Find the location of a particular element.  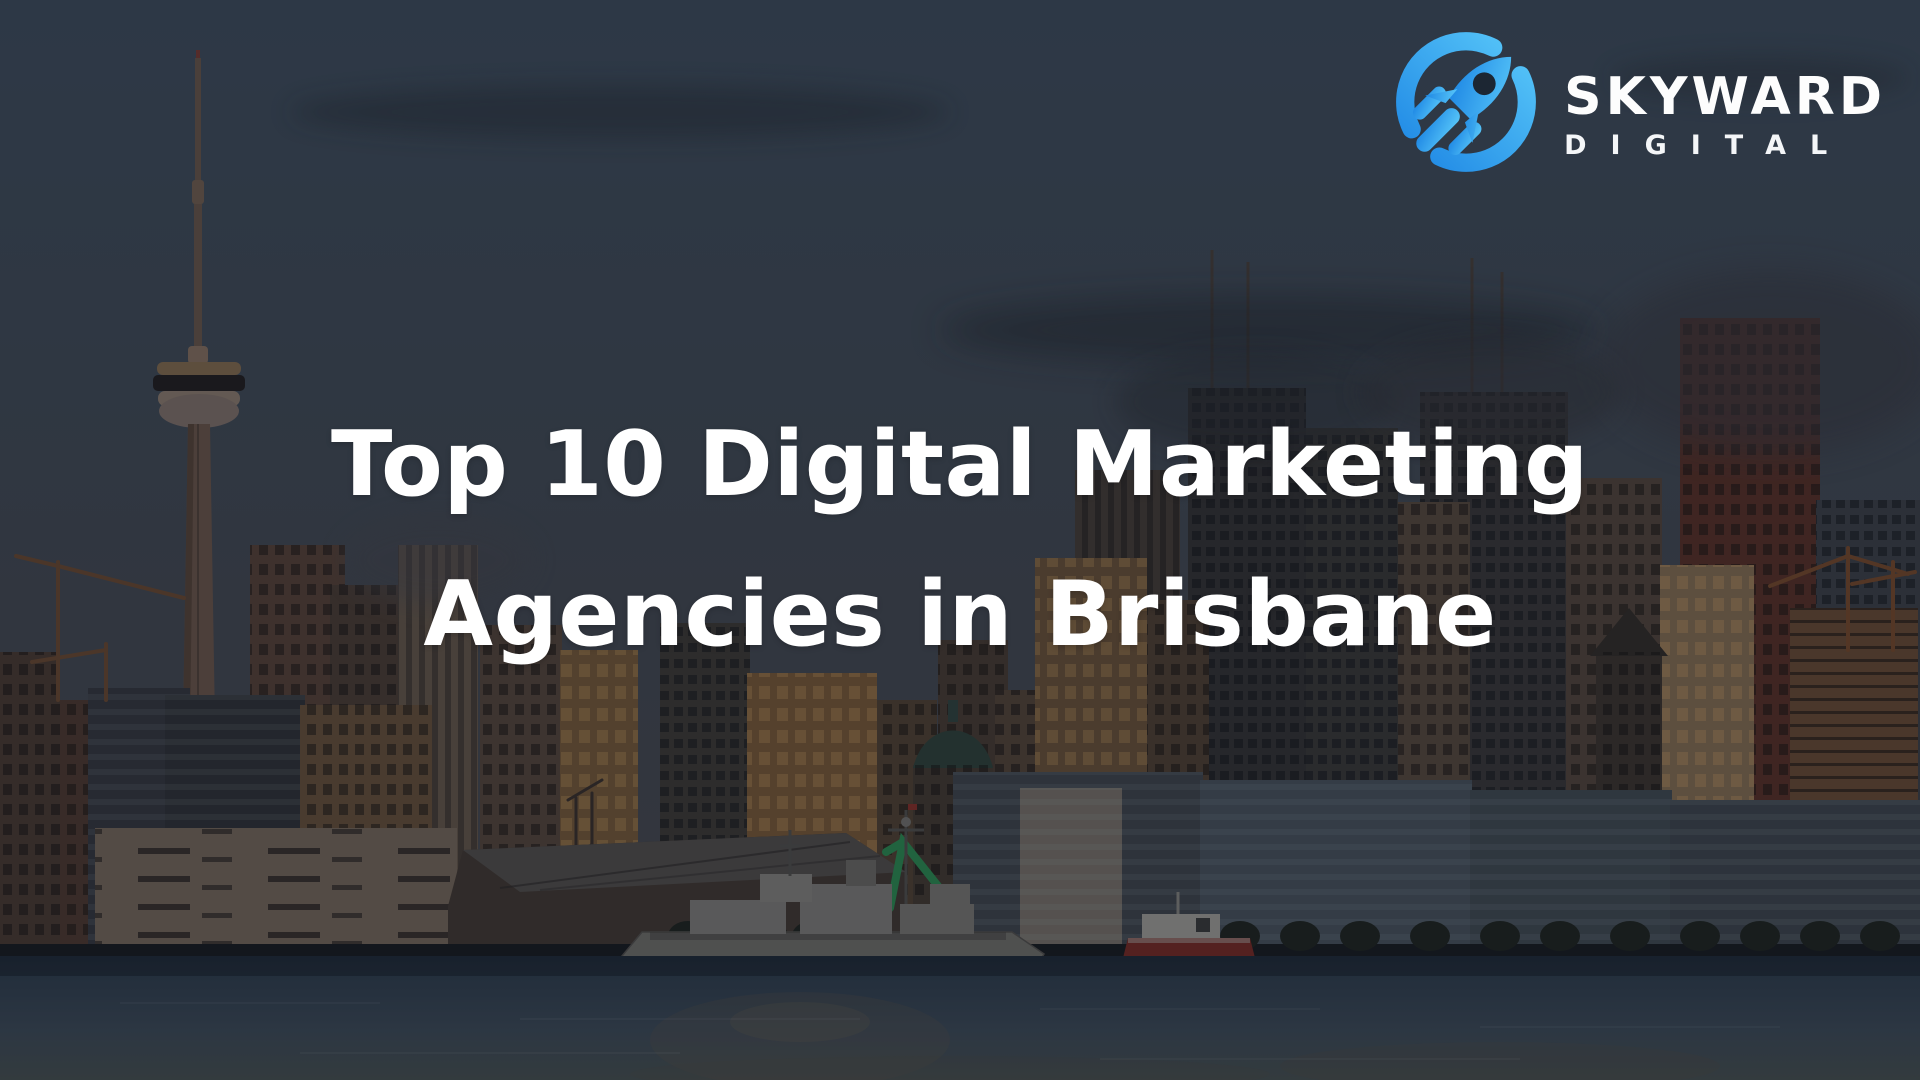

brand-logo: SKYWARD DIGITAL is located at coordinates (1638, 102).